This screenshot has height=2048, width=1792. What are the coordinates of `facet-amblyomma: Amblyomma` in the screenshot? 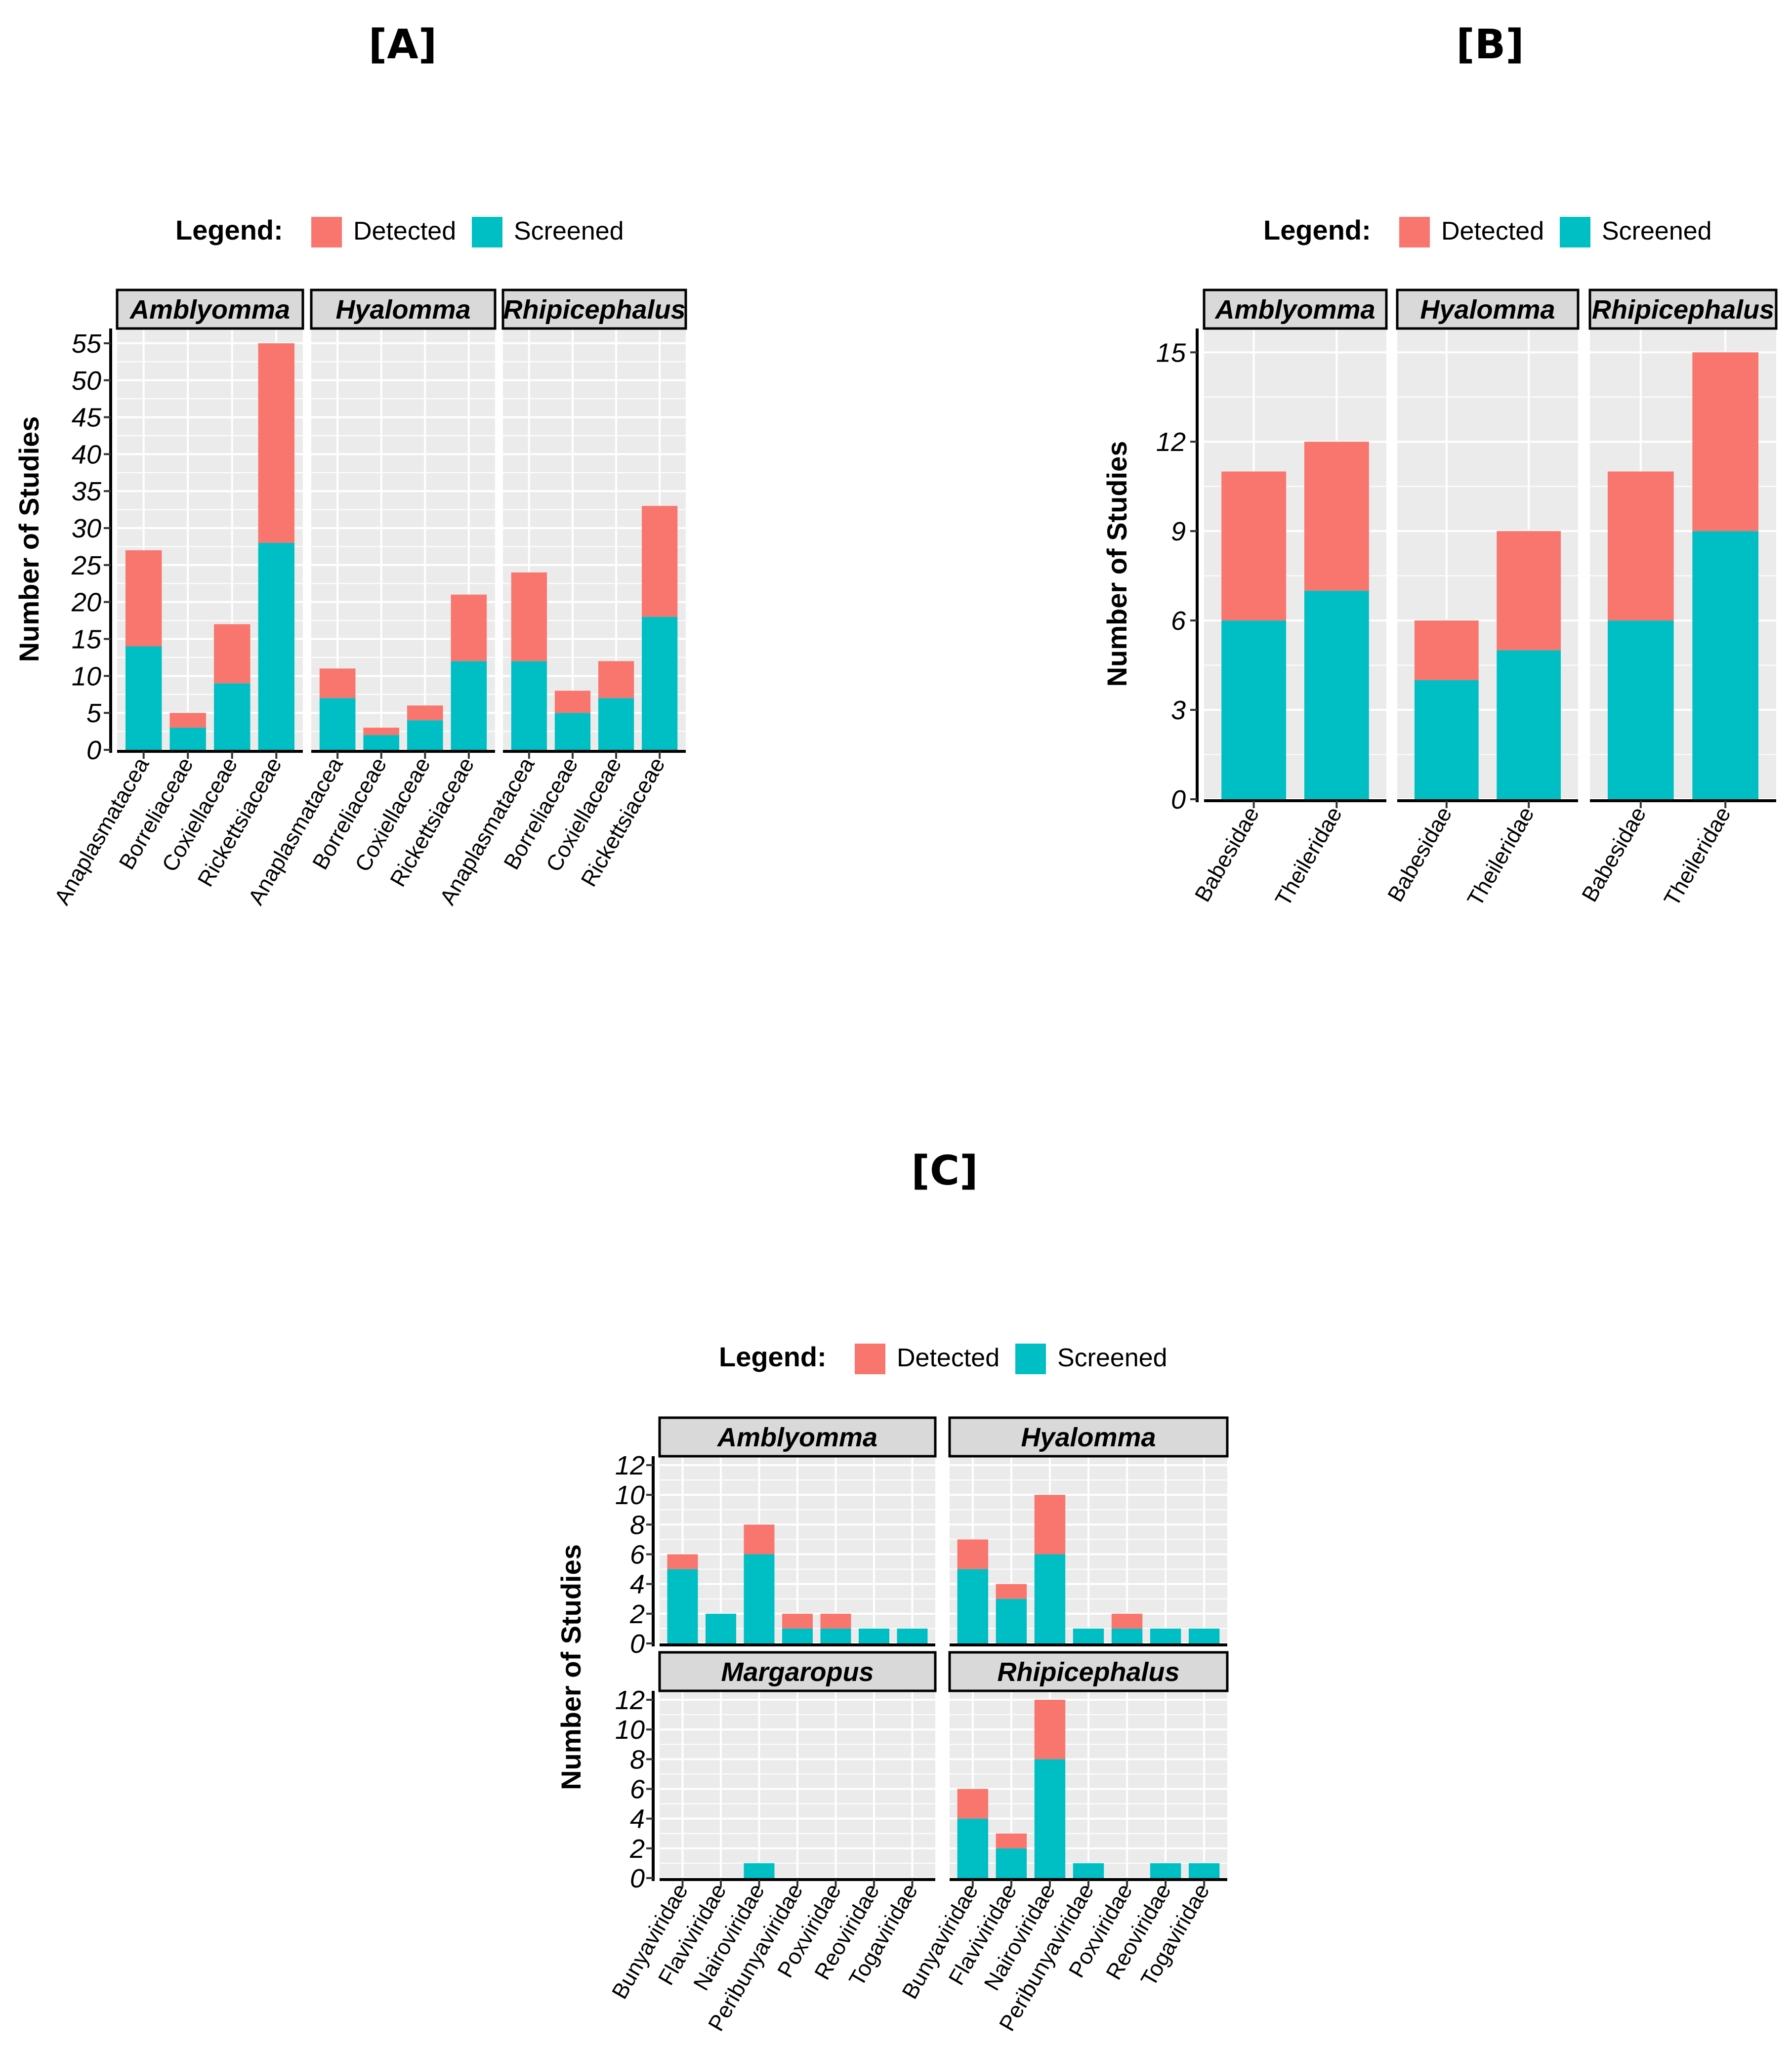 It's located at (797, 1531).